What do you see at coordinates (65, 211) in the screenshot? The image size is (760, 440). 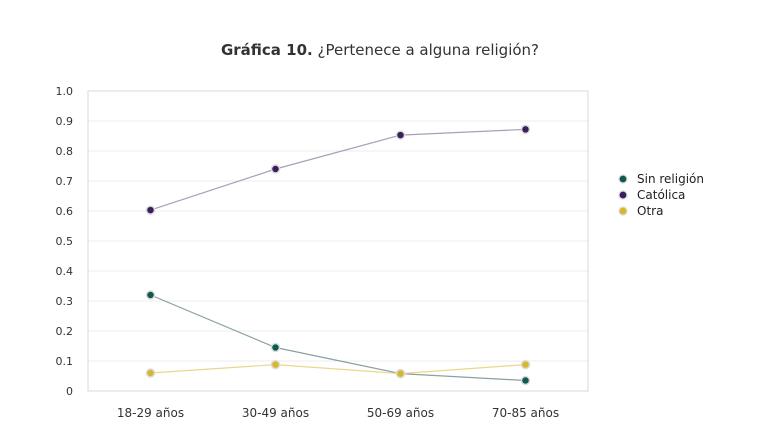 I see `y-tick-label: 0.6` at bounding box center [65, 211].